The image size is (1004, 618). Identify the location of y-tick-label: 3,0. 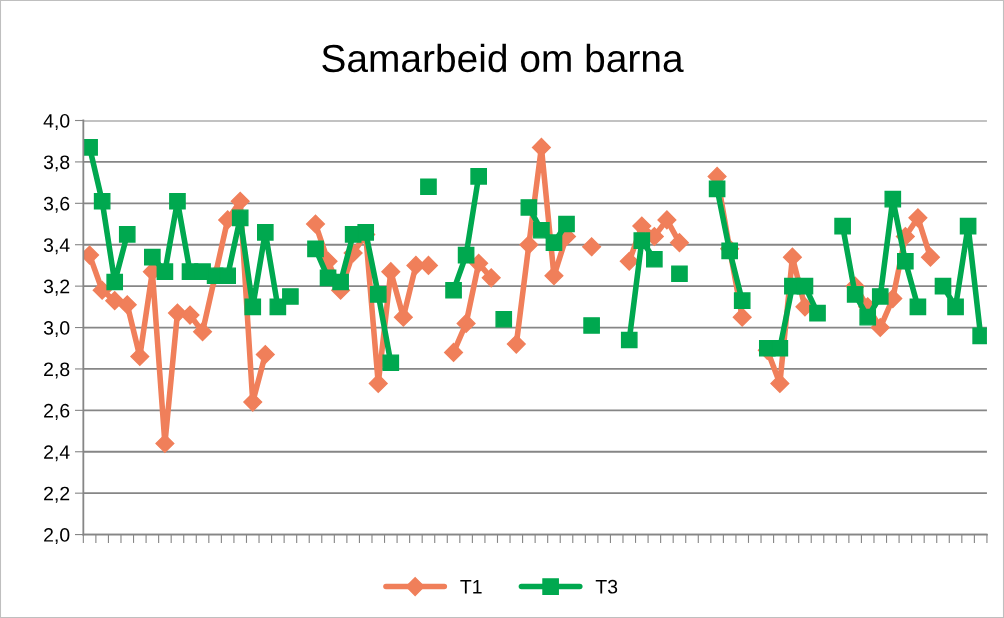
(56, 329).